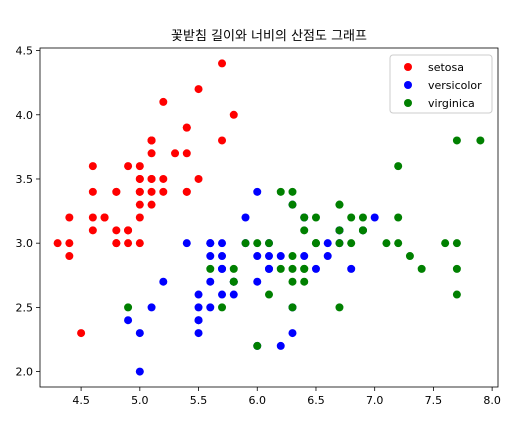 The width and height of the screenshot is (532, 422). Describe the element at coordinates (434, 400) in the screenshot. I see `x-tick-label: 7.5` at that location.